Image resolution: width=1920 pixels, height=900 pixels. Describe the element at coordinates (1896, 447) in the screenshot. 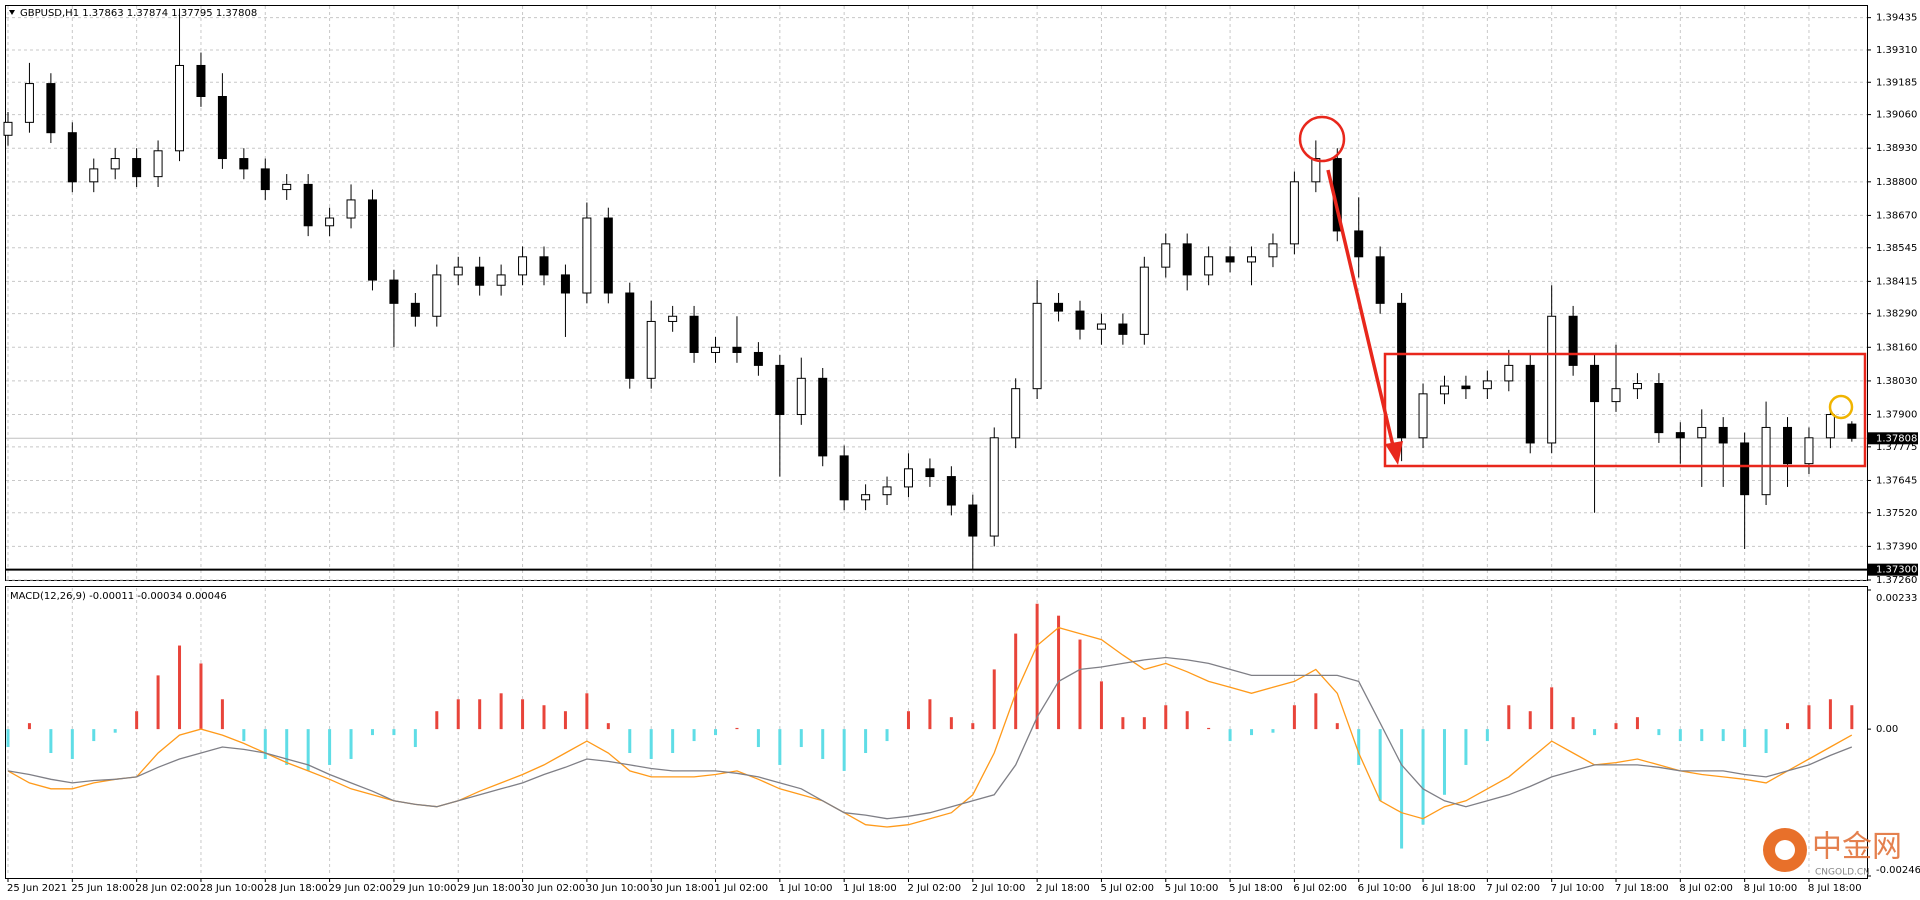

I see `y-tick-label: 1.37775` at that location.